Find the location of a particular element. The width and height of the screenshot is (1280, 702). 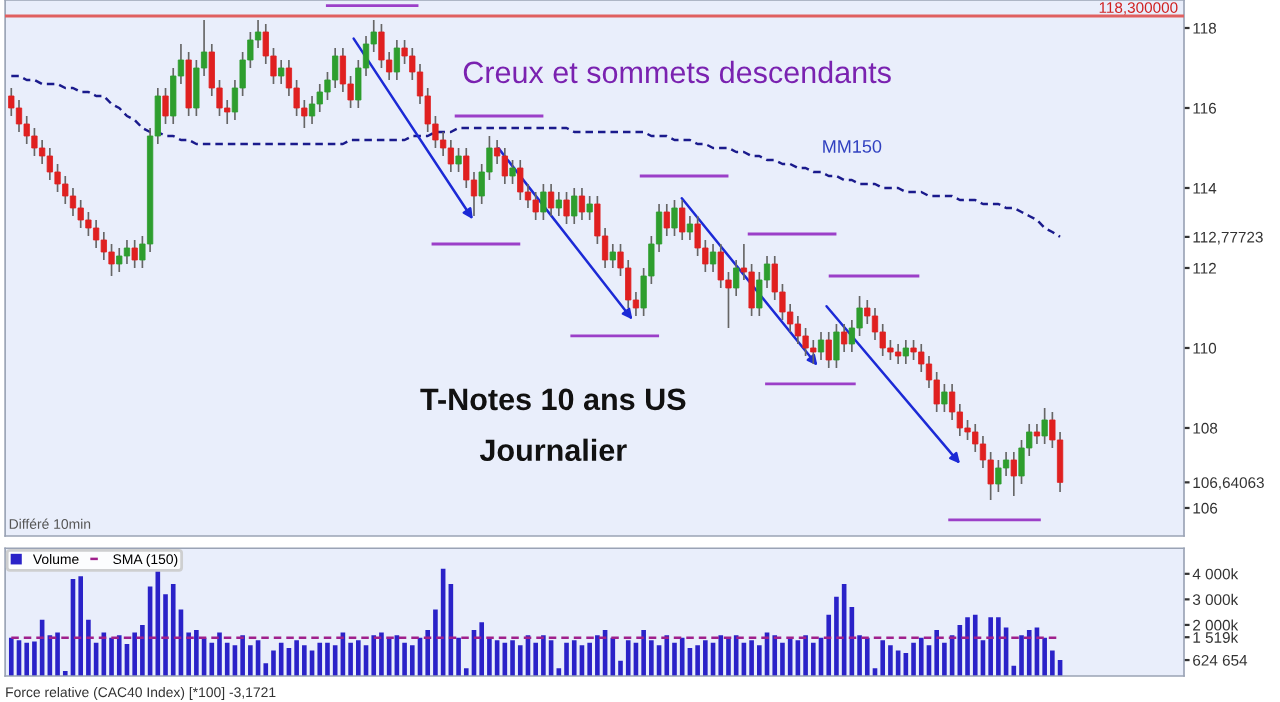

text: Journalier is located at coordinates (553, 450).